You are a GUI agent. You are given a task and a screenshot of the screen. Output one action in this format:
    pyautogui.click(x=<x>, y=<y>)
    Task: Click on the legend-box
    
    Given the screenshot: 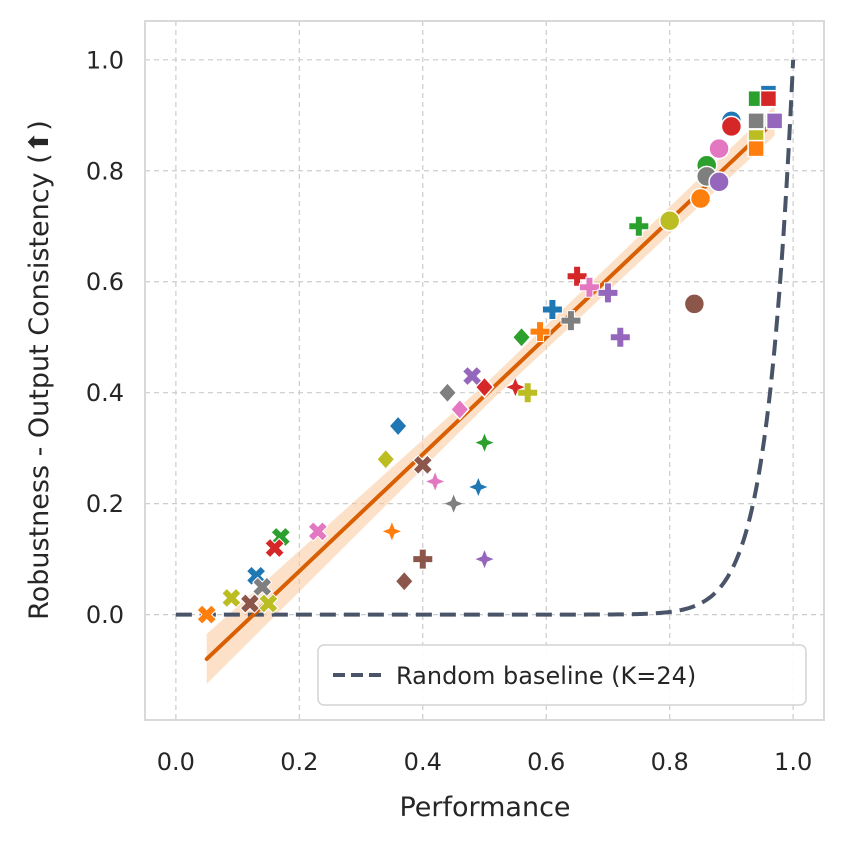 What is the action you would take?
    pyautogui.click(x=562, y=675)
    